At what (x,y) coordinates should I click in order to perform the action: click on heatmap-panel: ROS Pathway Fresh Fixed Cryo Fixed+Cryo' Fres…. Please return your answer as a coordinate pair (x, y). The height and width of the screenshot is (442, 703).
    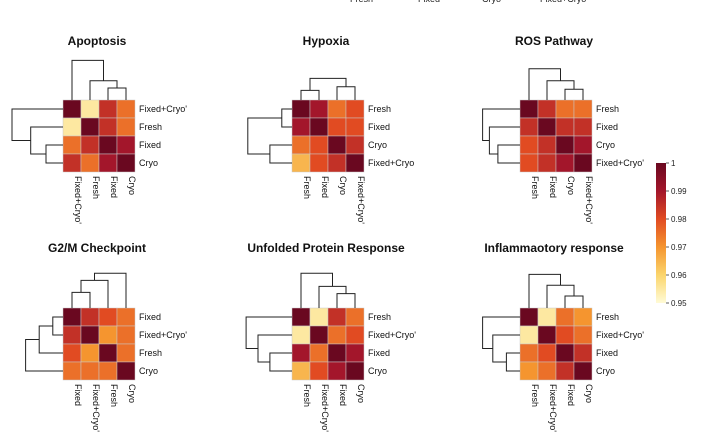
    Looking at the image, I should click on (563, 129).